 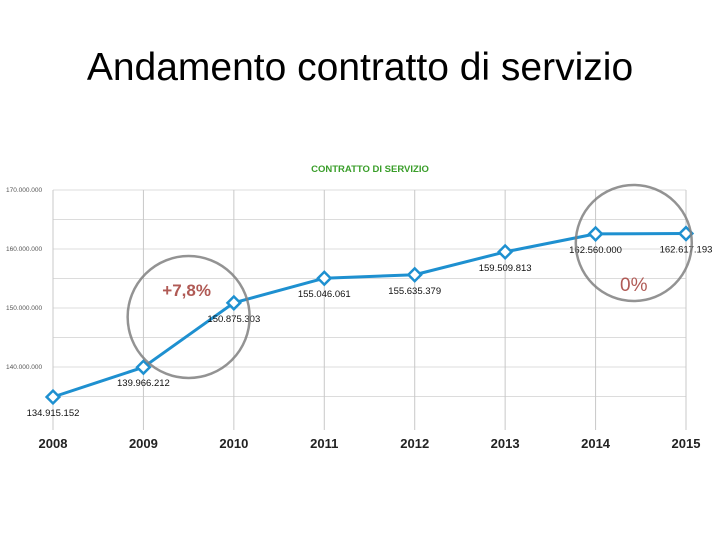 What do you see at coordinates (143, 383) in the screenshot?
I see `data-label: 139.966.212` at bounding box center [143, 383].